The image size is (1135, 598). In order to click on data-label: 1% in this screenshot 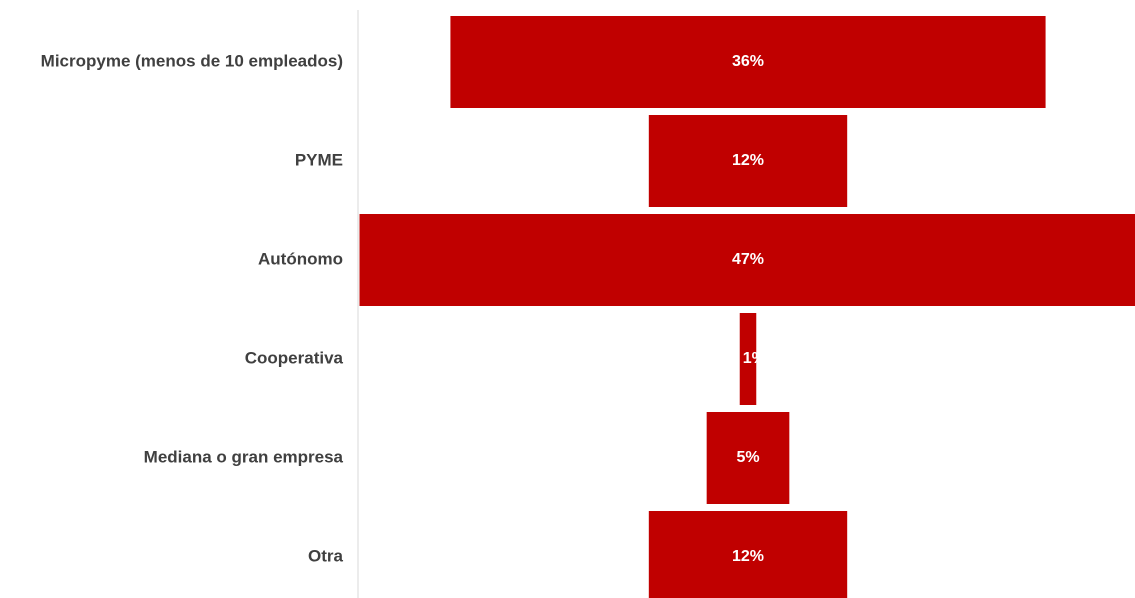, I will do `click(754, 358)`.